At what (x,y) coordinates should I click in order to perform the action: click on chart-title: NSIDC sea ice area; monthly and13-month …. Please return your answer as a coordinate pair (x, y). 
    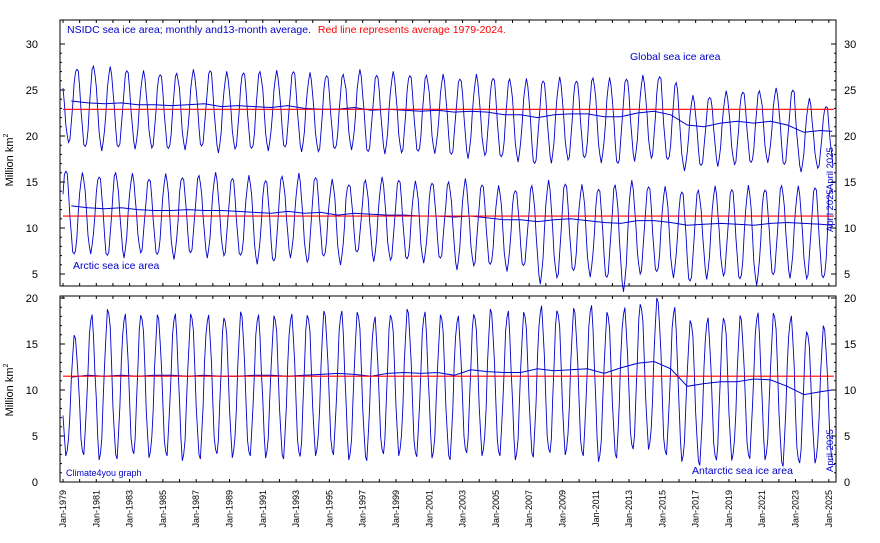
    Looking at the image, I should click on (286, 30).